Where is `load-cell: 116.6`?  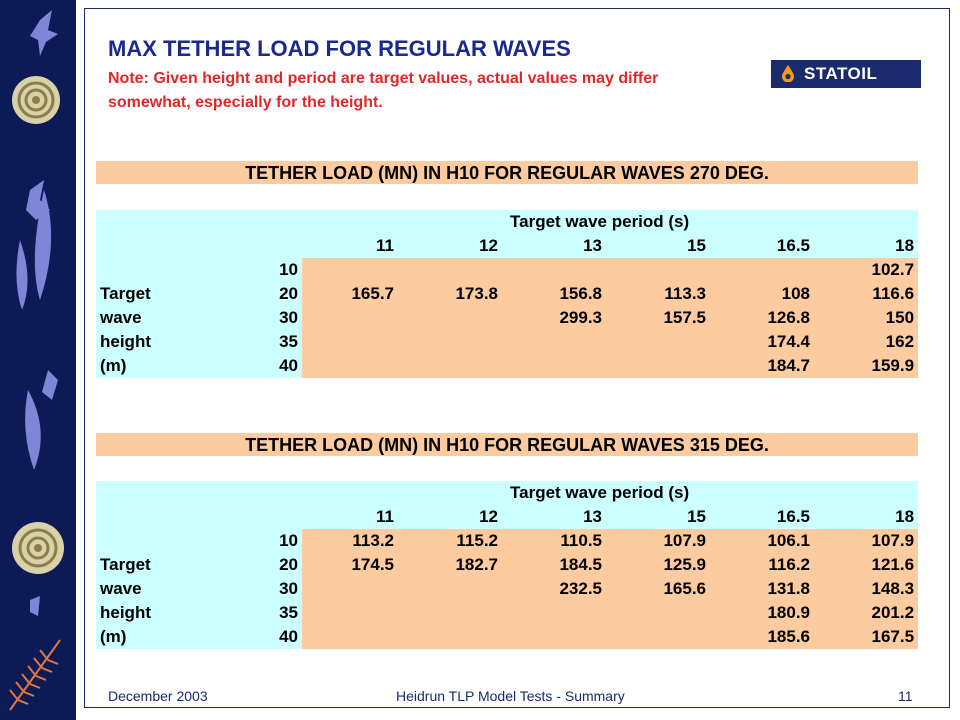
load-cell: 116.6 is located at coordinates (866, 294).